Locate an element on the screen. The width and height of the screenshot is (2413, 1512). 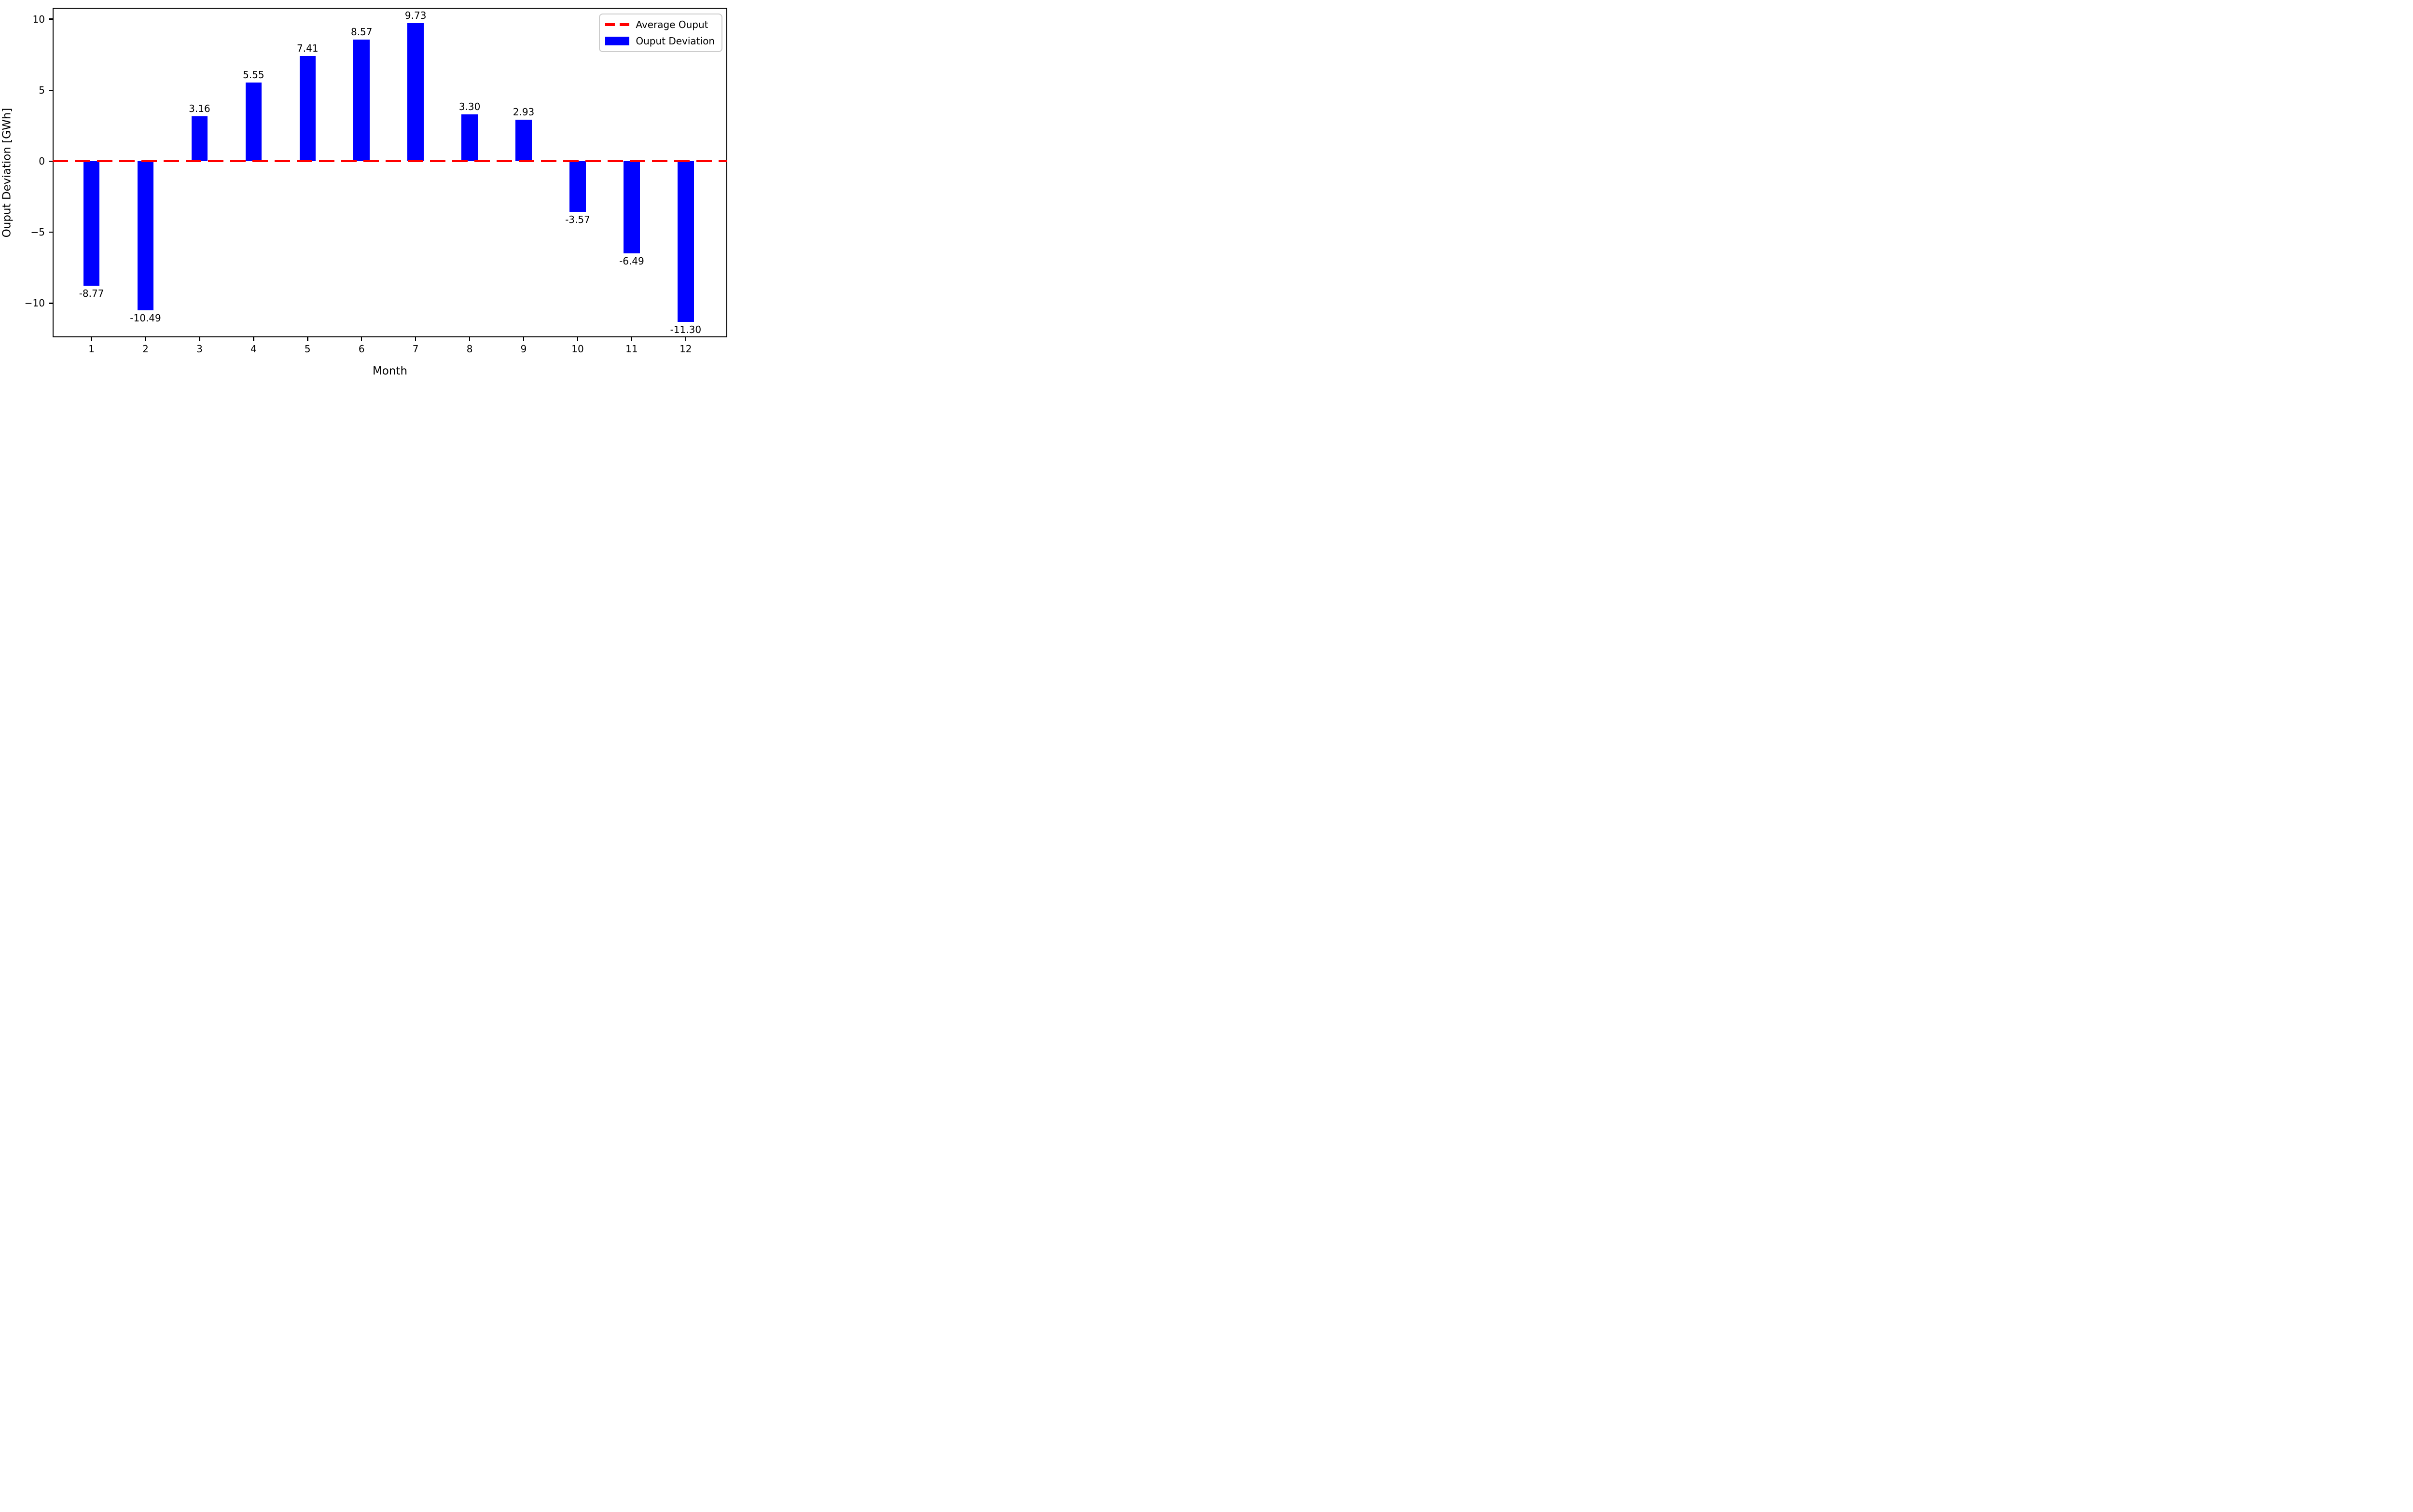
legend-bar-sample is located at coordinates (617, 41).